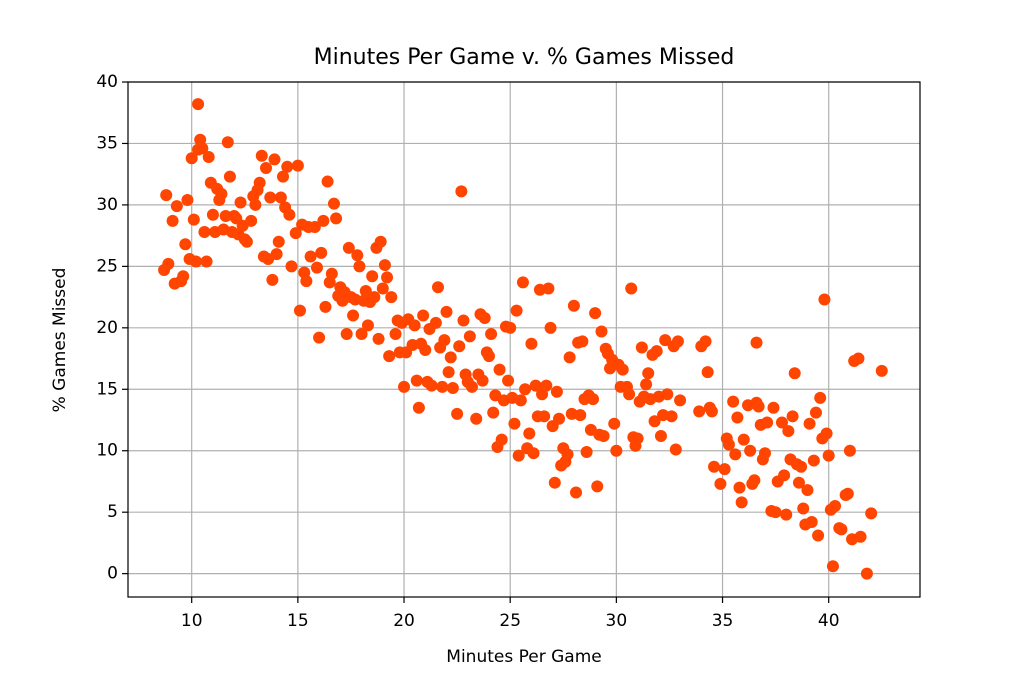  I want to click on y-tick-label: 5, so click(112, 512).